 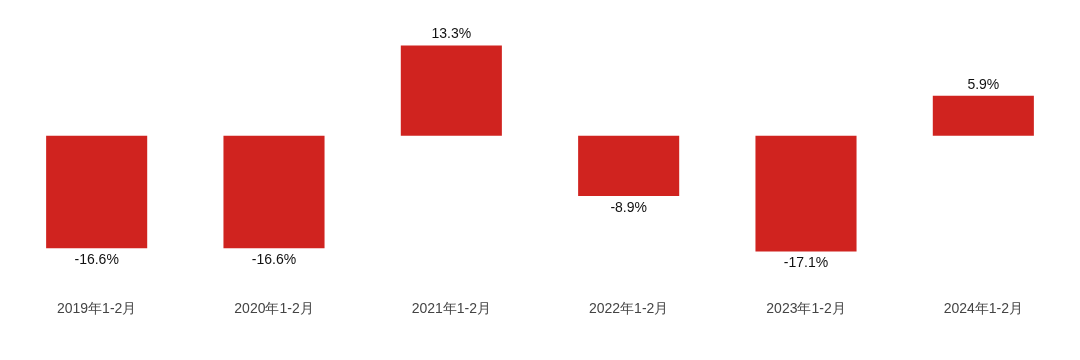 I want to click on data-label: 13.3%, so click(x=451, y=33).